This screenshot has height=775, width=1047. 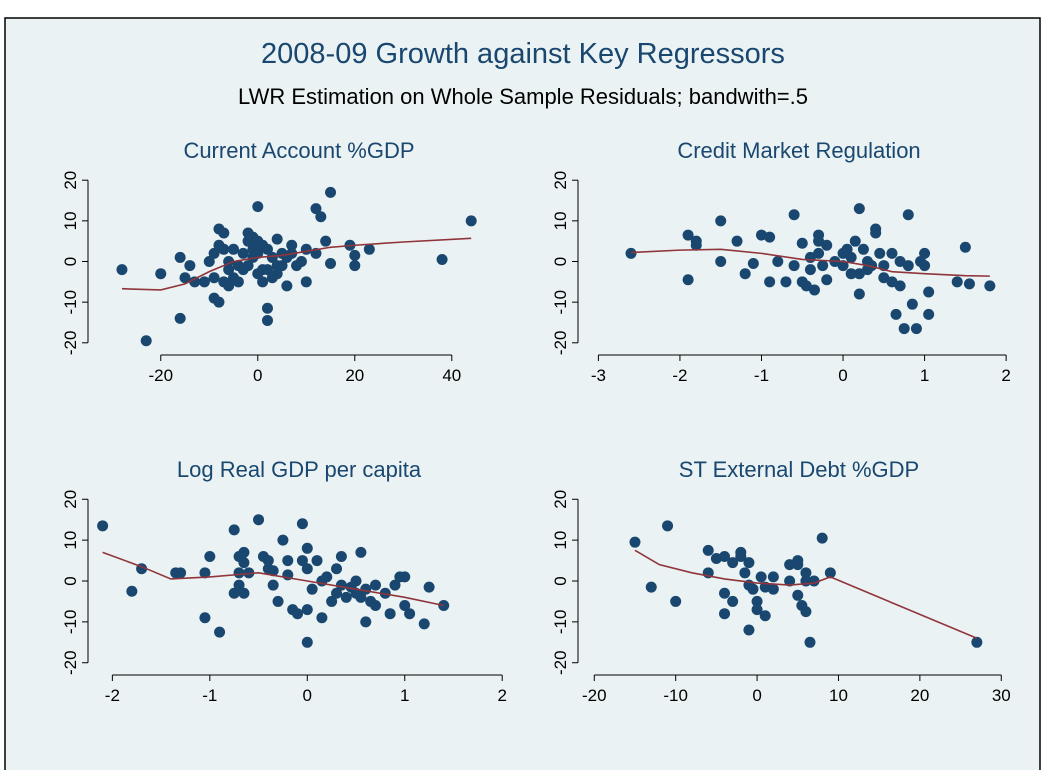 I want to click on y-tick-label: 0, so click(x=560, y=261).